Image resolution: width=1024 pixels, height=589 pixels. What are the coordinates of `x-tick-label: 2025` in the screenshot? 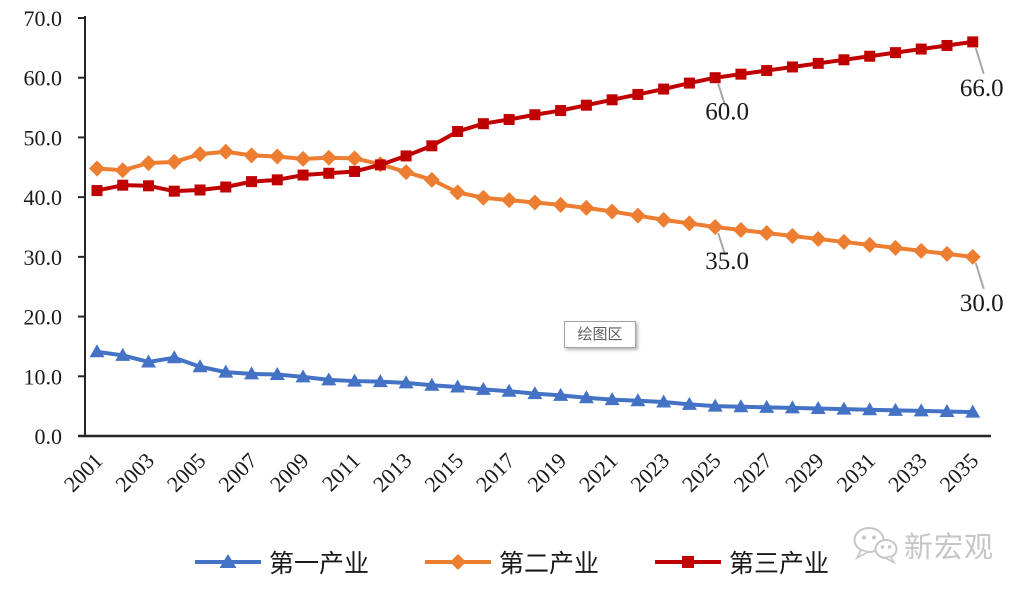 It's located at (701, 472).